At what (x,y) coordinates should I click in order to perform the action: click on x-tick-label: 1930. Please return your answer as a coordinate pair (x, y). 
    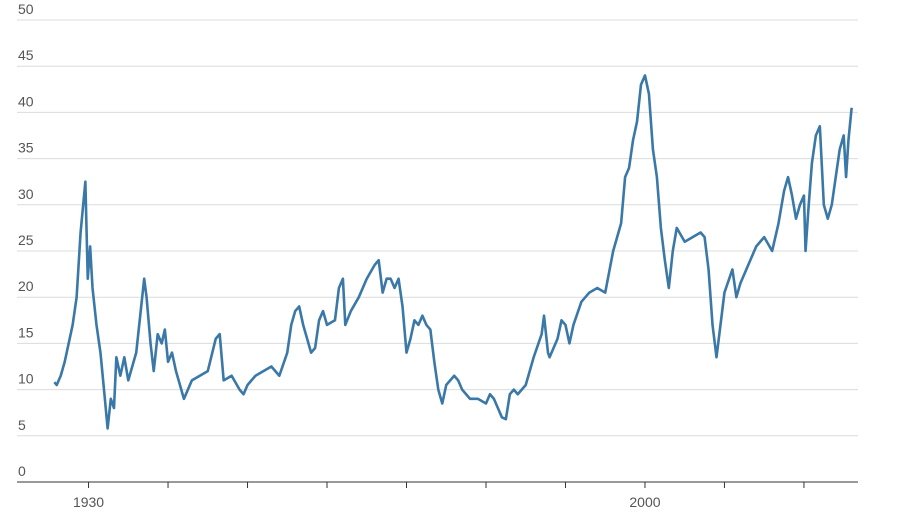
    Looking at the image, I should click on (88, 502).